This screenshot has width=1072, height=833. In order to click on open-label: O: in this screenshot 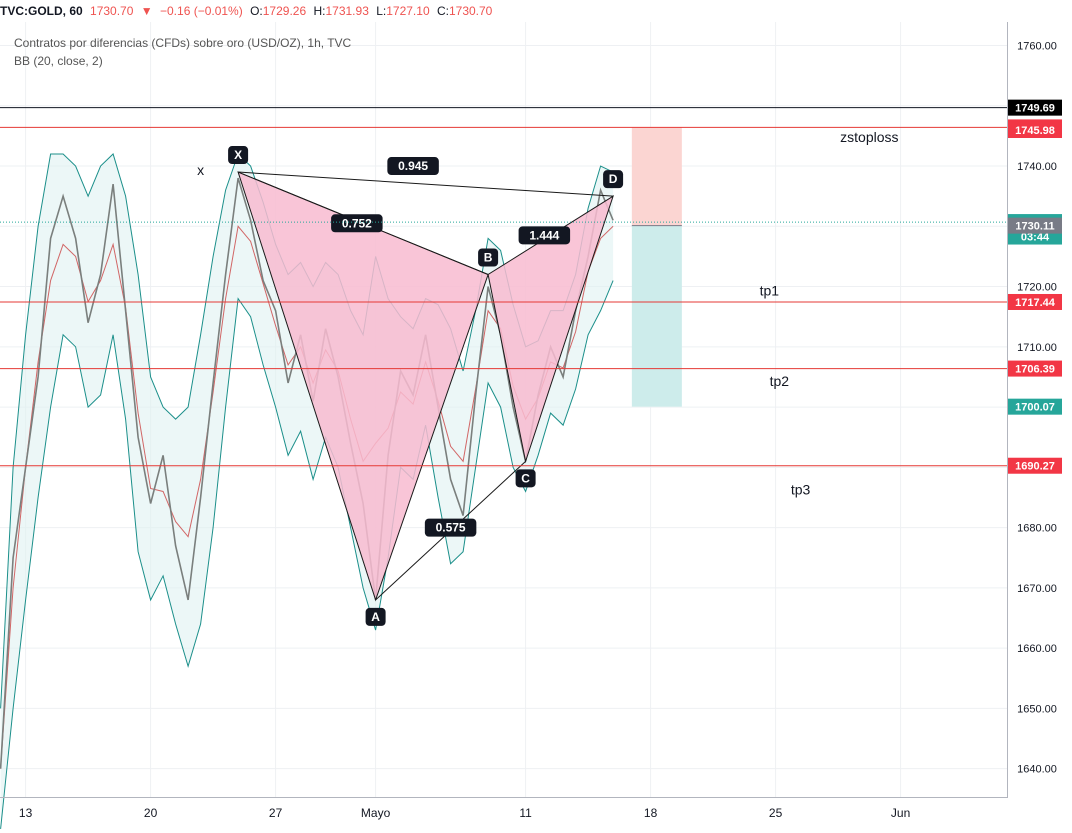, I will do `click(256, 11)`.